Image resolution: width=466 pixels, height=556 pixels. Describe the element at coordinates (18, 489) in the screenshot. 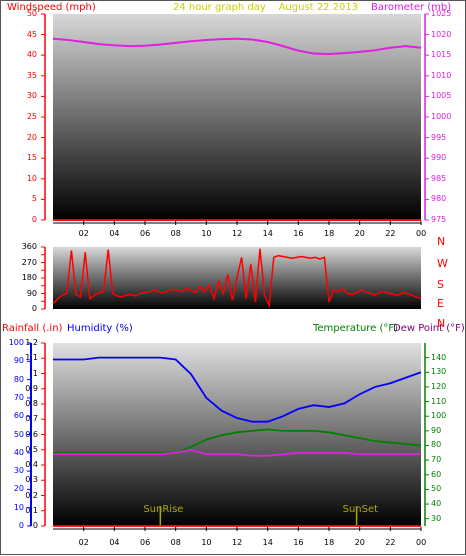

I see `humidity-tick-label: 20` at that location.